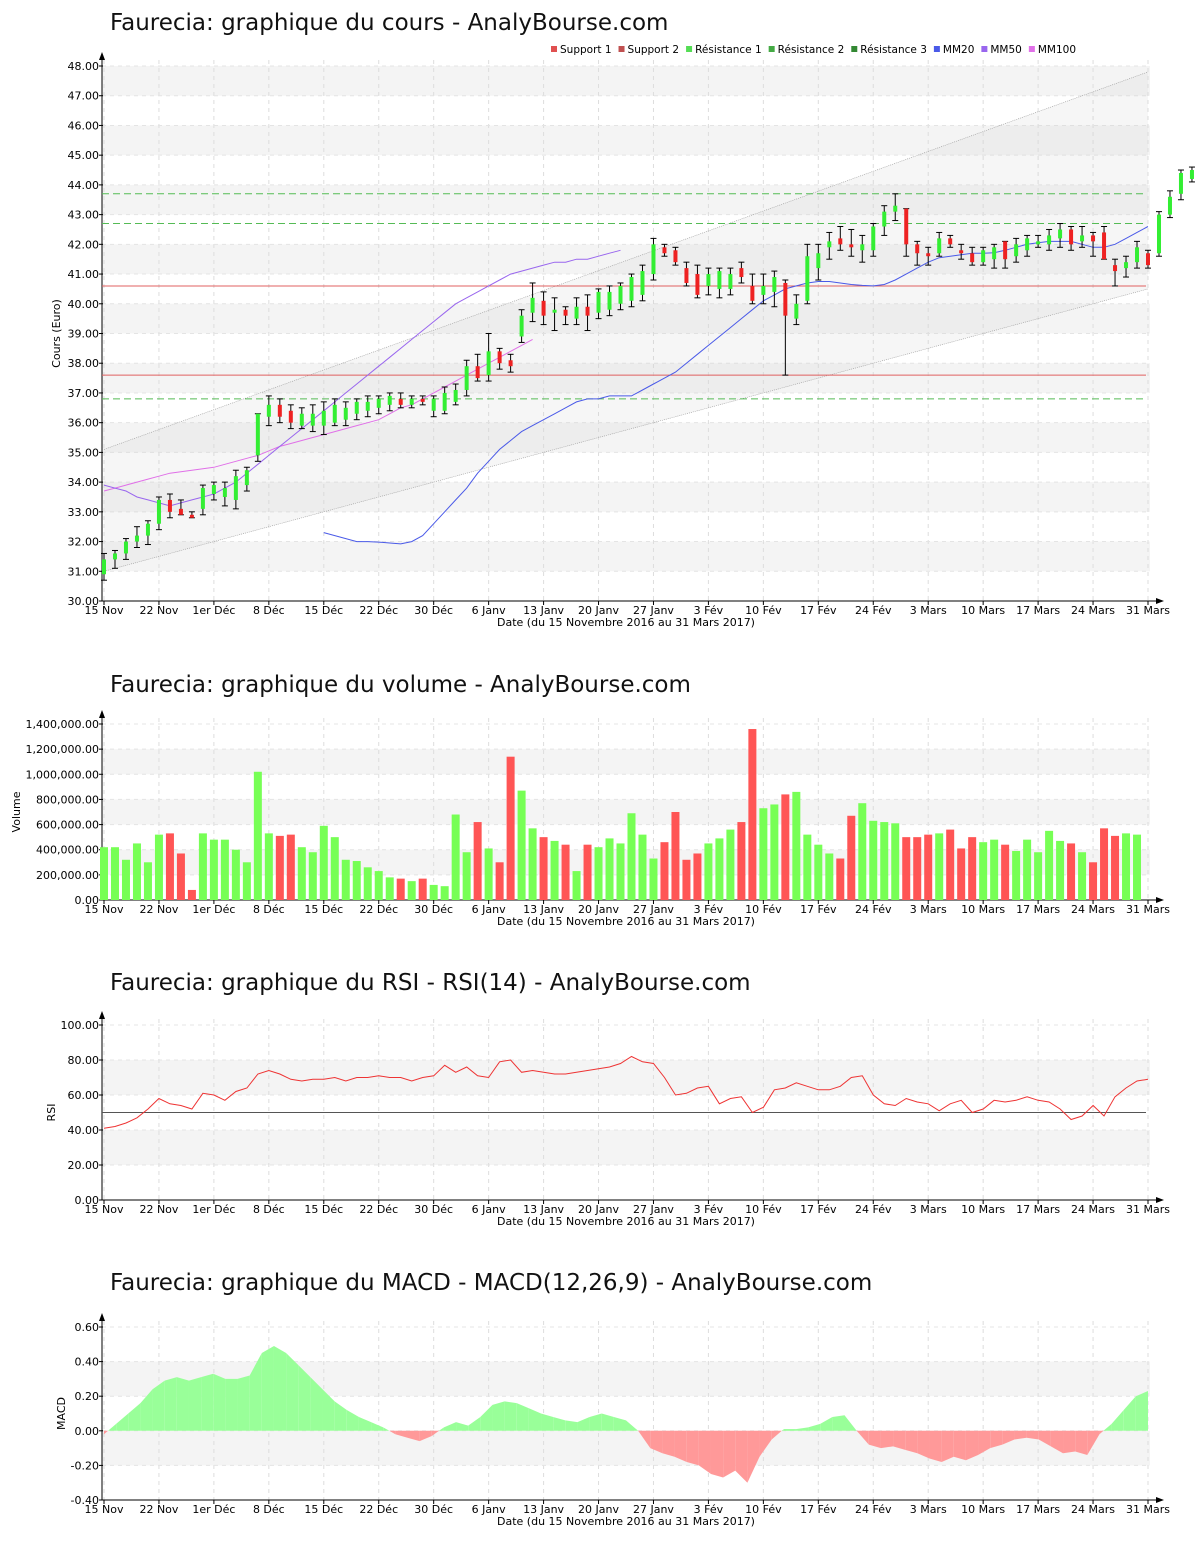 The height and width of the screenshot is (1550, 1200). Describe the element at coordinates (84, 393) in the screenshot. I see `y-tick-label: 37.00` at that location.